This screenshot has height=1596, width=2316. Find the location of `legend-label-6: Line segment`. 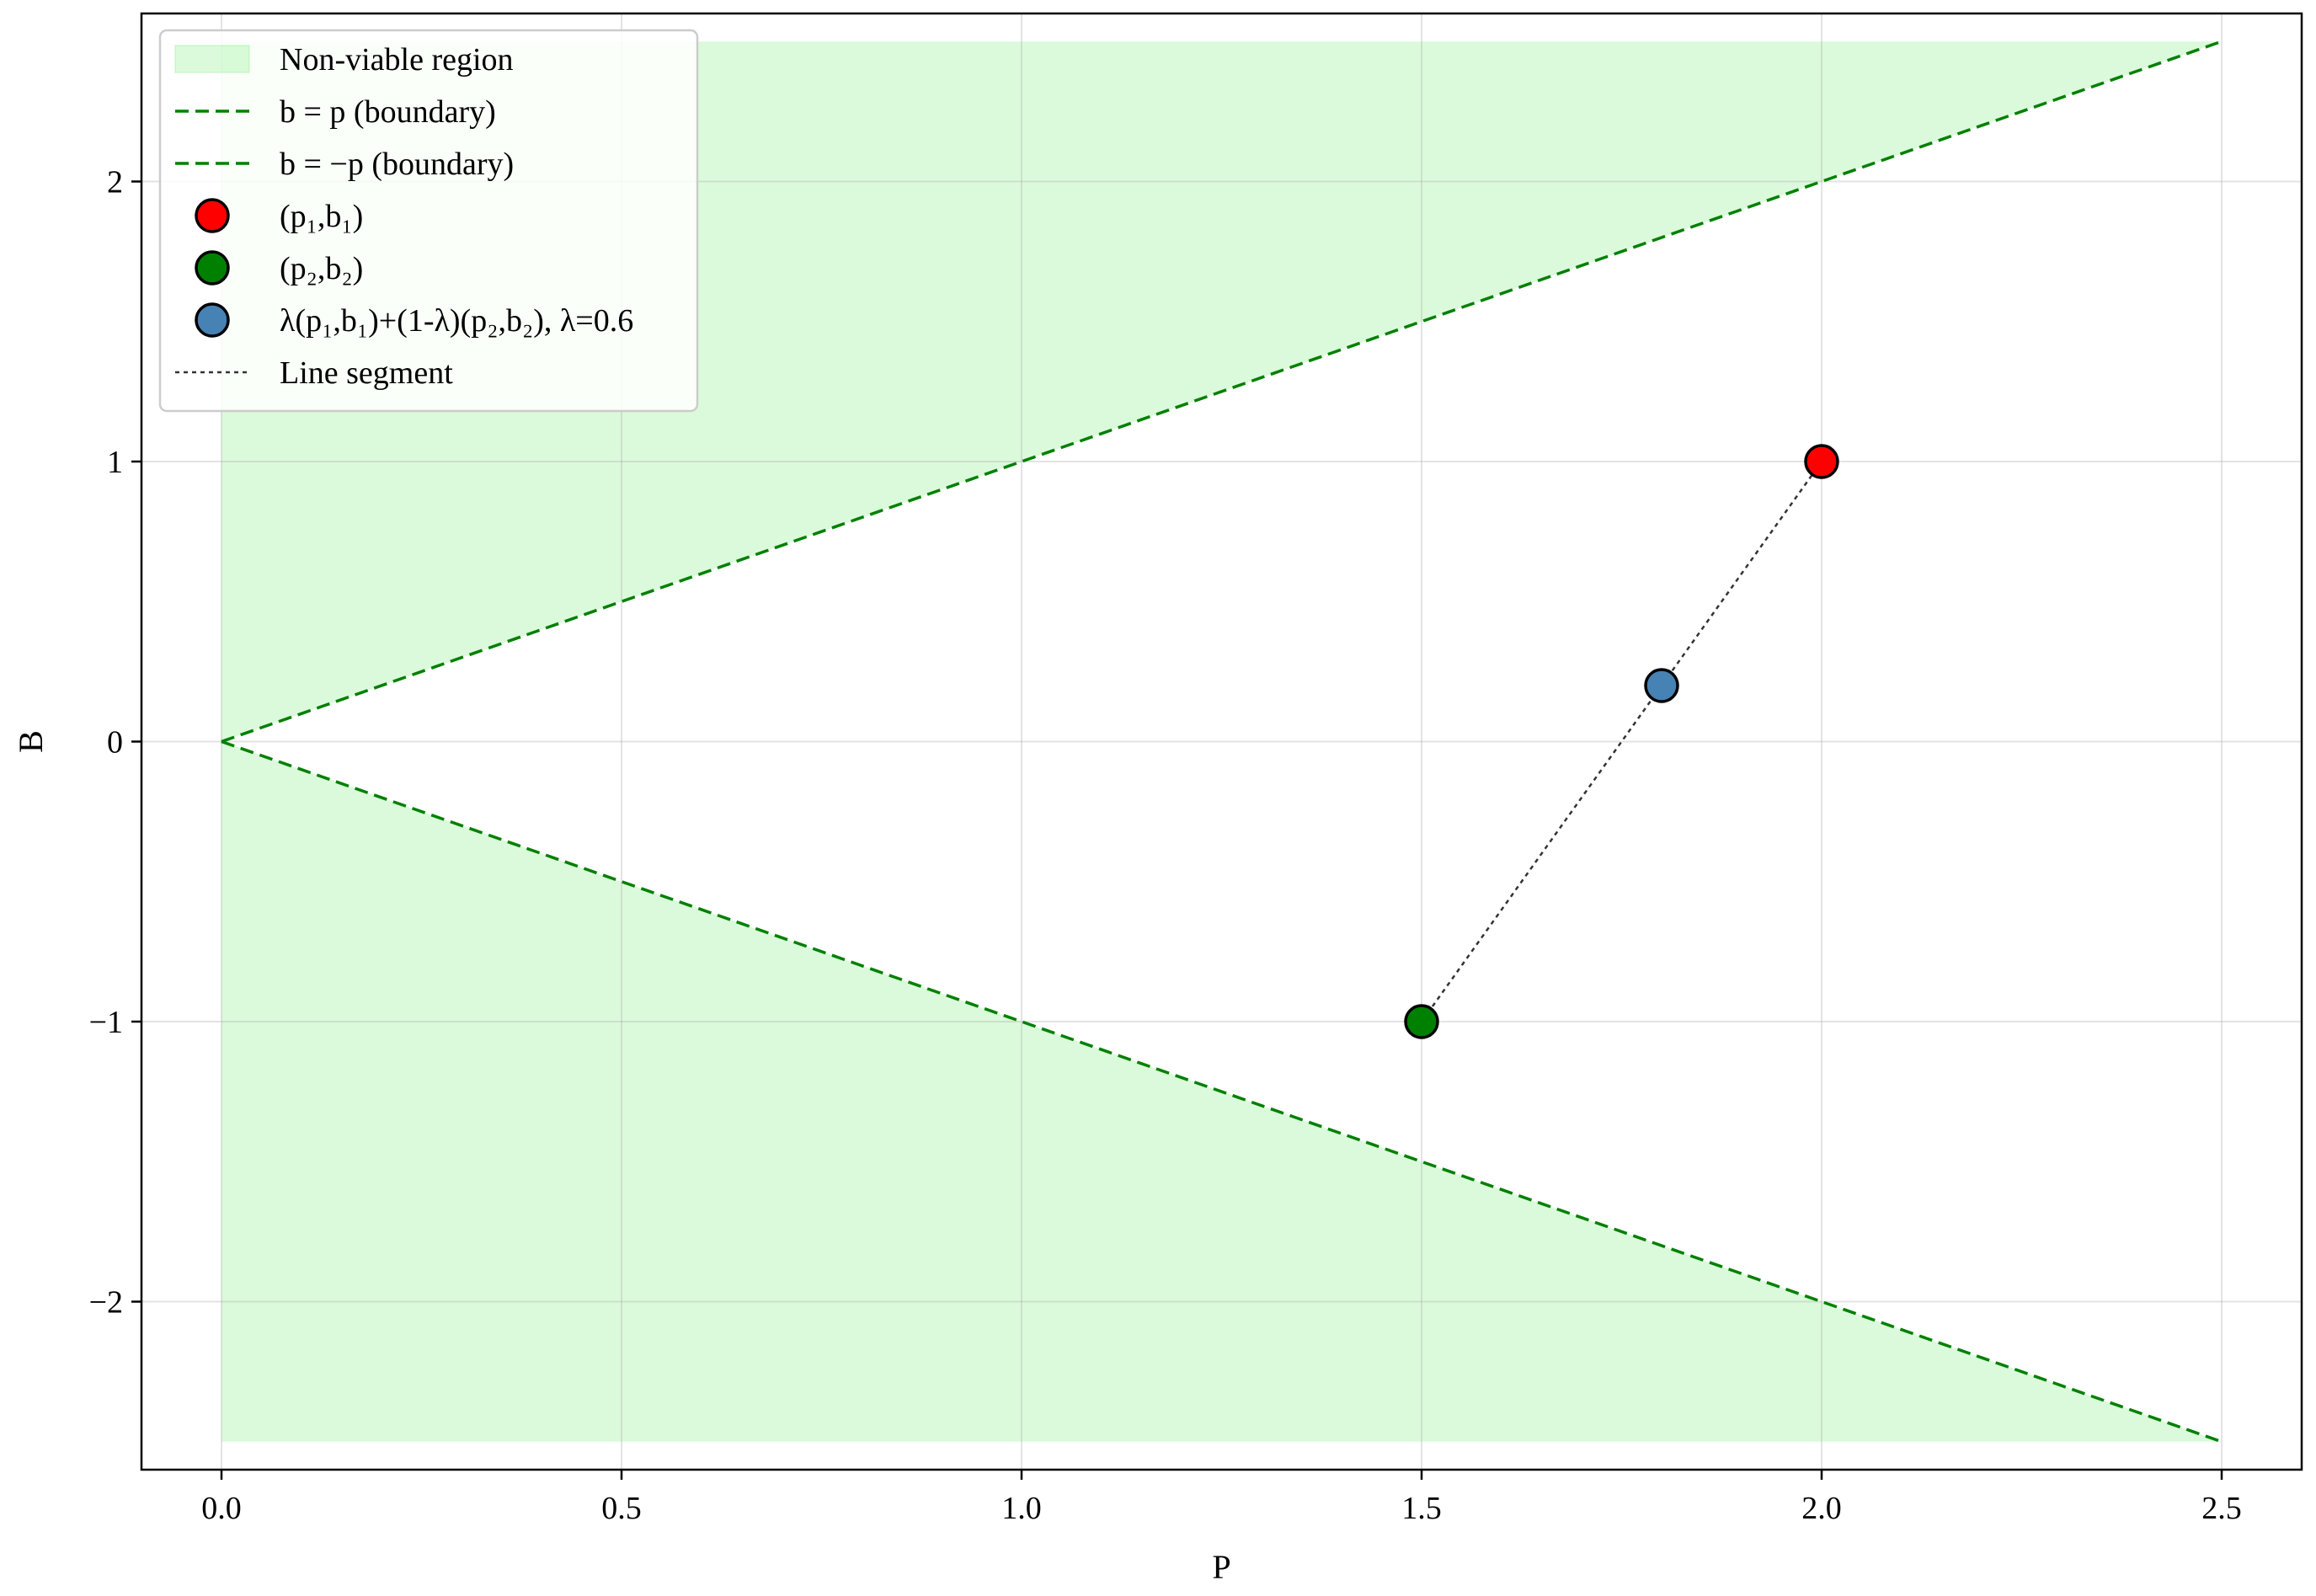

legend-label-6: Line segment is located at coordinates (366, 373).